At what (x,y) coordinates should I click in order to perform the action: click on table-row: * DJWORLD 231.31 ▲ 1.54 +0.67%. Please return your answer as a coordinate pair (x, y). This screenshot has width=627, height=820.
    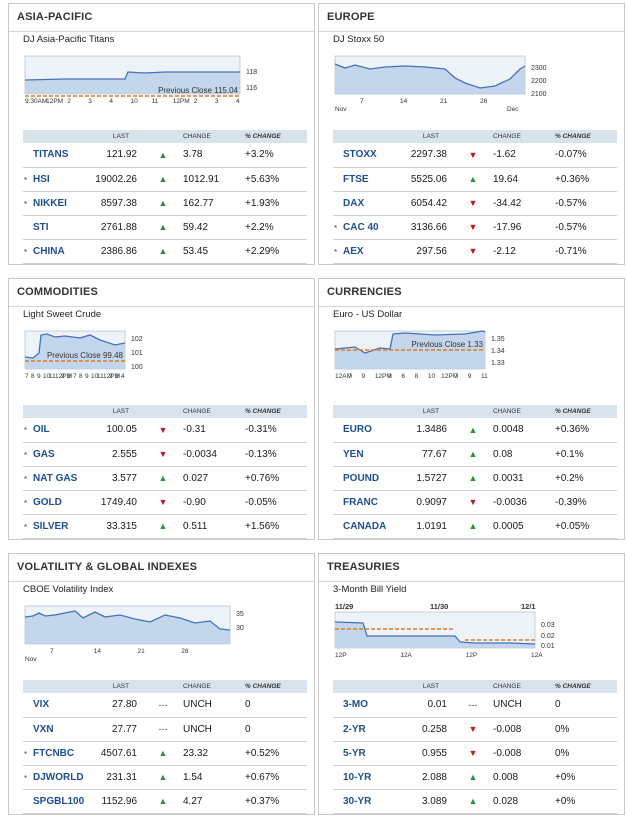
    Looking at the image, I should click on (165, 777).